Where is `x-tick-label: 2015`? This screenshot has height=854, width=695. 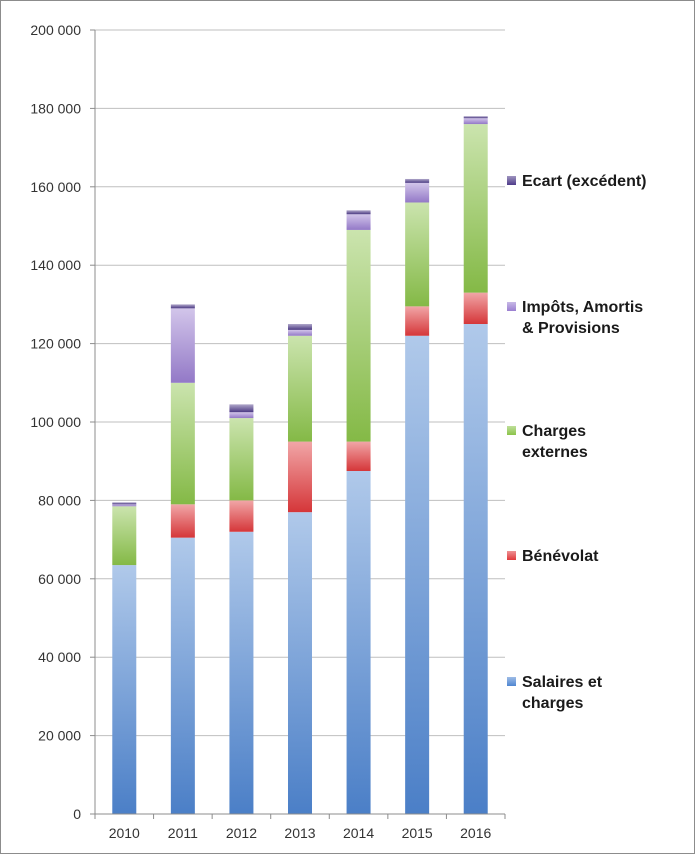 x-tick-label: 2015 is located at coordinates (417, 833).